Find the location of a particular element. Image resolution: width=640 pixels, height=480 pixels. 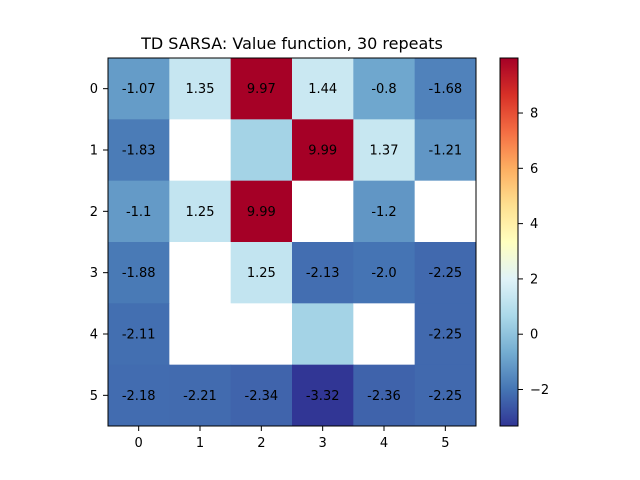

y-tick-label: 3 is located at coordinates (94, 273).